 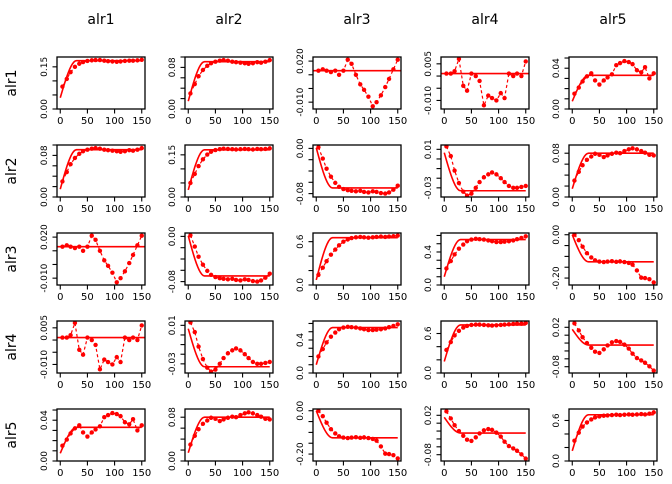 I want to click on panel-alr1-alr1: 0.00 0.15 0 50 100 150, so click(x=95, y=91).